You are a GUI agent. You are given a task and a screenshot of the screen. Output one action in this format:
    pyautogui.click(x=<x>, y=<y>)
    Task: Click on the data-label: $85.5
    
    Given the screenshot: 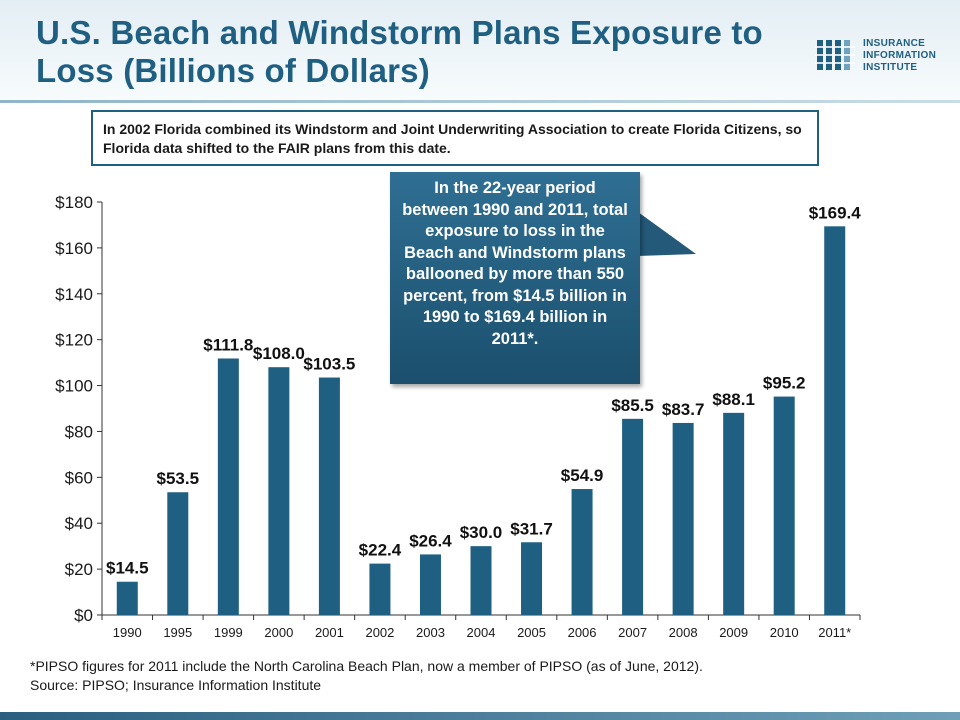 What is the action you would take?
    pyautogui.click(x=632, y=405)
    